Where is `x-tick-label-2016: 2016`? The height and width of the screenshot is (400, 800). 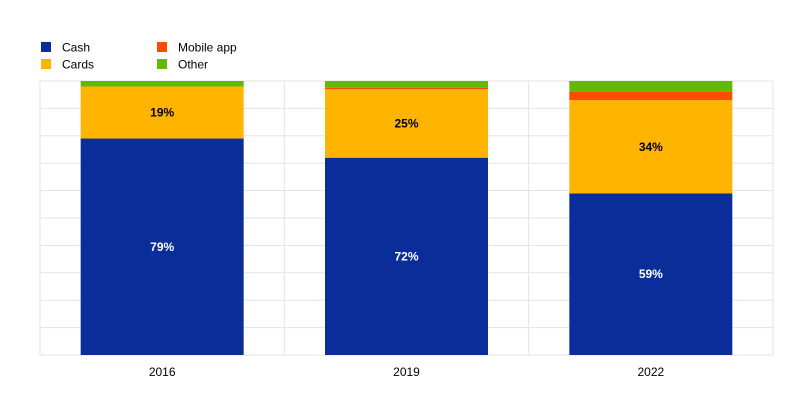
x-tick-label-2016: 2016 is located at coordinates (162, 372).